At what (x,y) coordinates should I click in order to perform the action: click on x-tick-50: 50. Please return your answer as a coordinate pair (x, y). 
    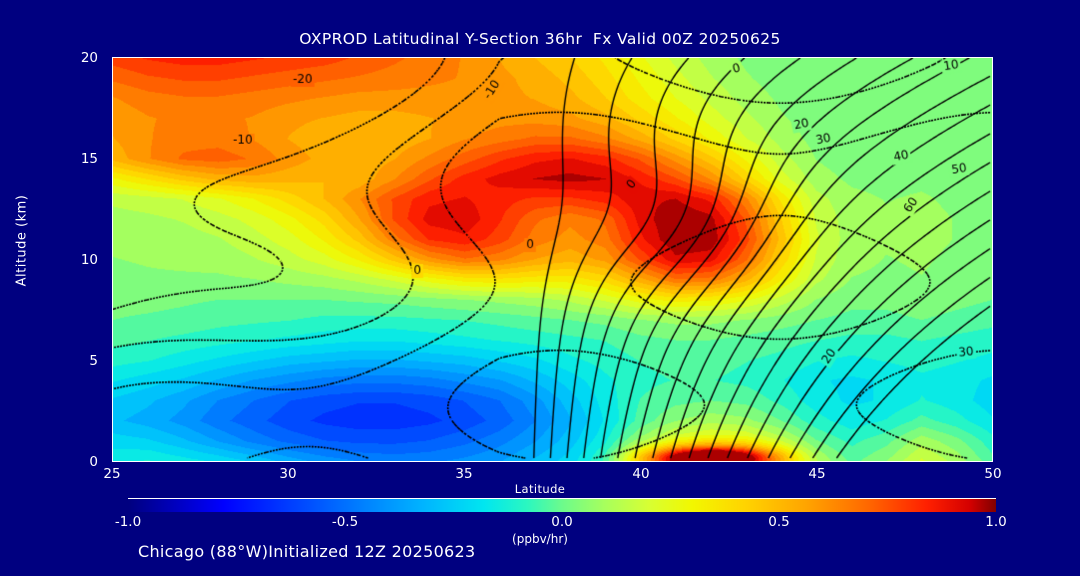
    Looking at the image, I should click on (993, 474).